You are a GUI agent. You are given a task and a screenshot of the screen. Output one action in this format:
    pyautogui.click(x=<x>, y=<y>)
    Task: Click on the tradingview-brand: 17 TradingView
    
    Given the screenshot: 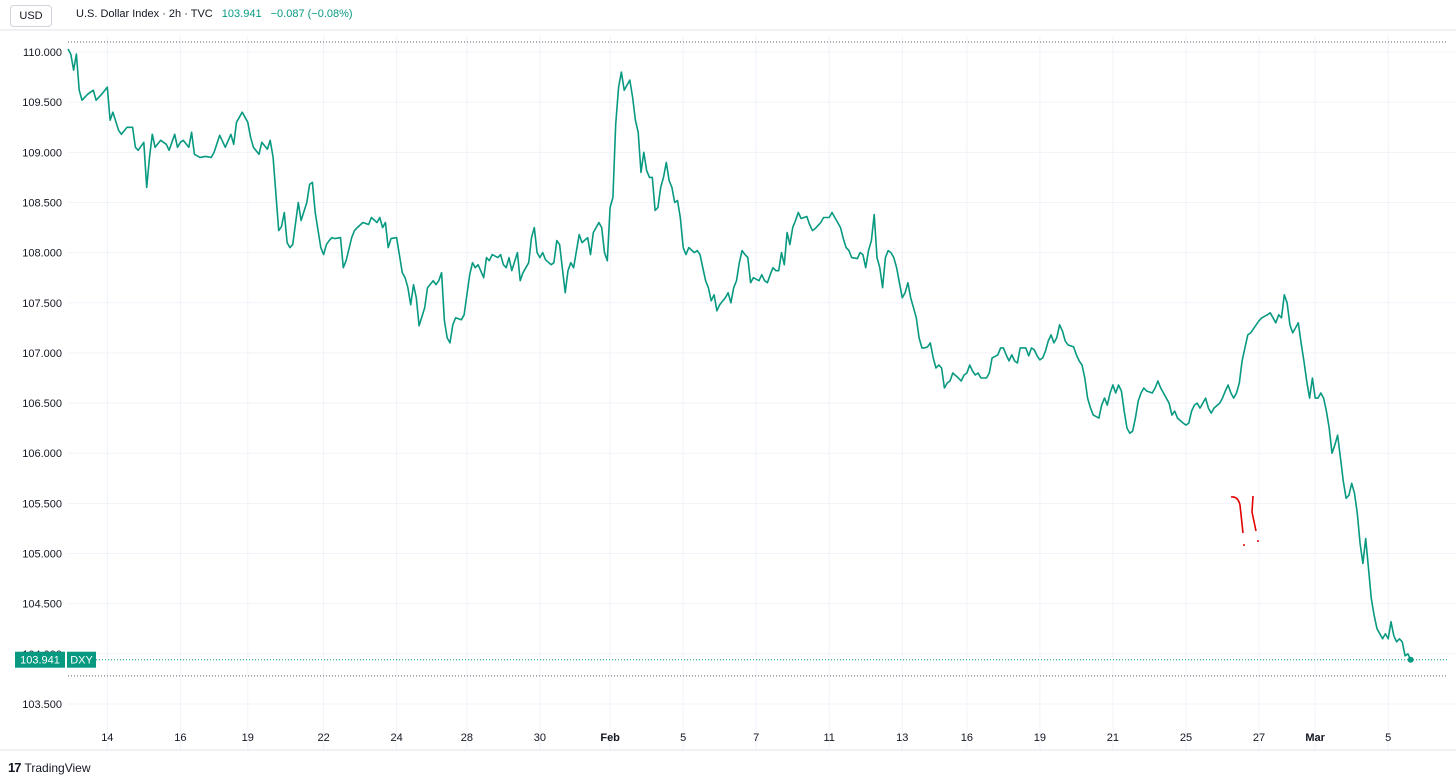 What is the action you would take?
    pyautogui.click(x=49, y=767)
    